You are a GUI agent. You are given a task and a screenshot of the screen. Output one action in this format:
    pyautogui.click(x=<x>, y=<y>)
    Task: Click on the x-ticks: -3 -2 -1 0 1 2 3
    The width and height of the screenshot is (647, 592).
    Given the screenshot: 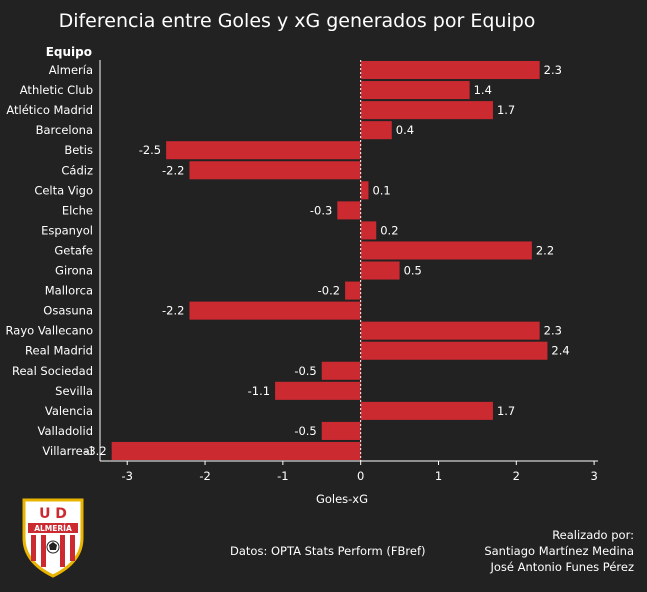 What is the action you would take?
    pyautogui.click(x=360, y=472)
    